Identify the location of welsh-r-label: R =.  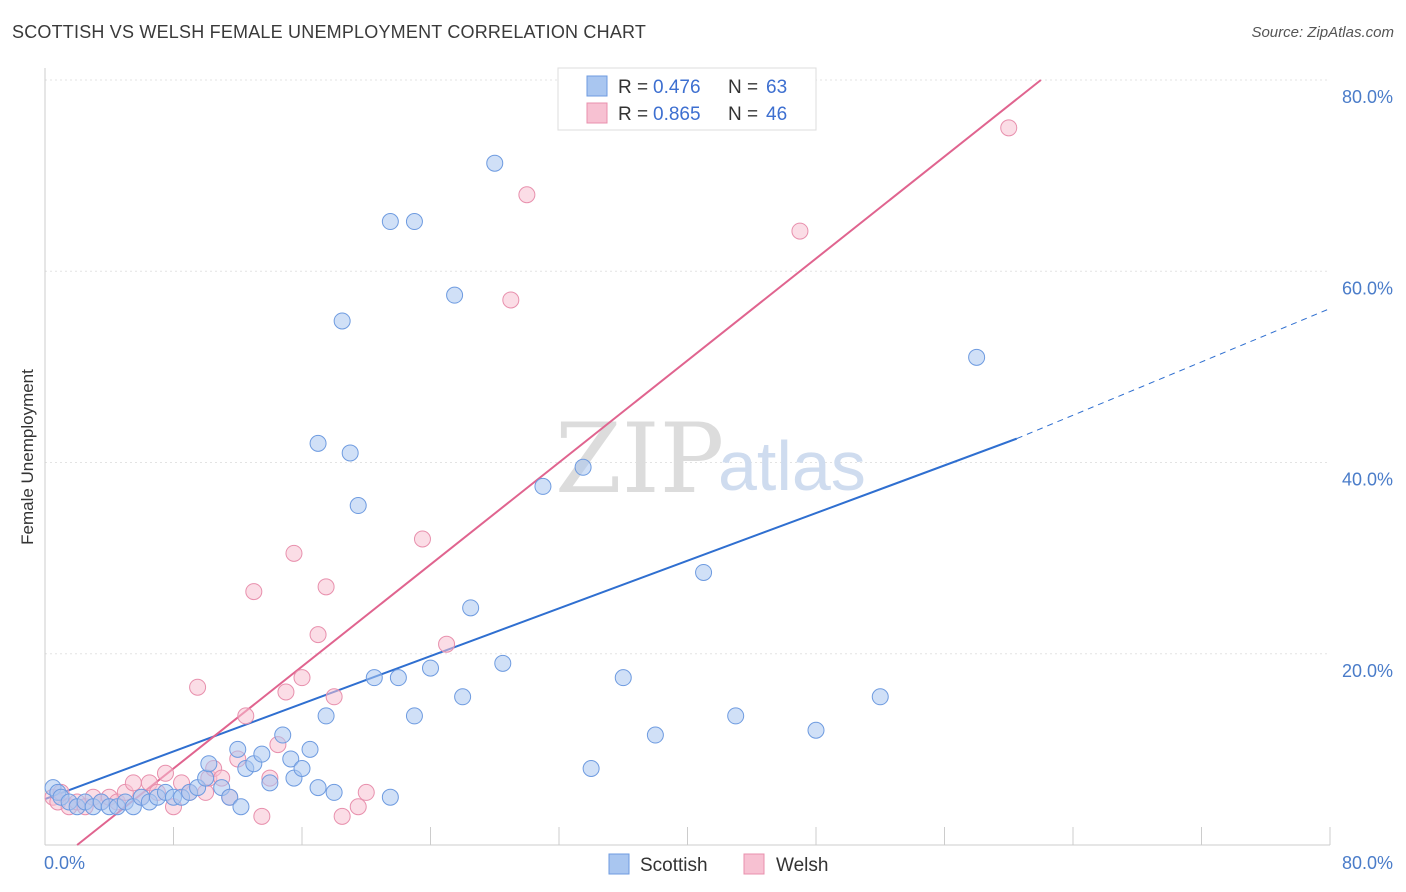
(633, 114).